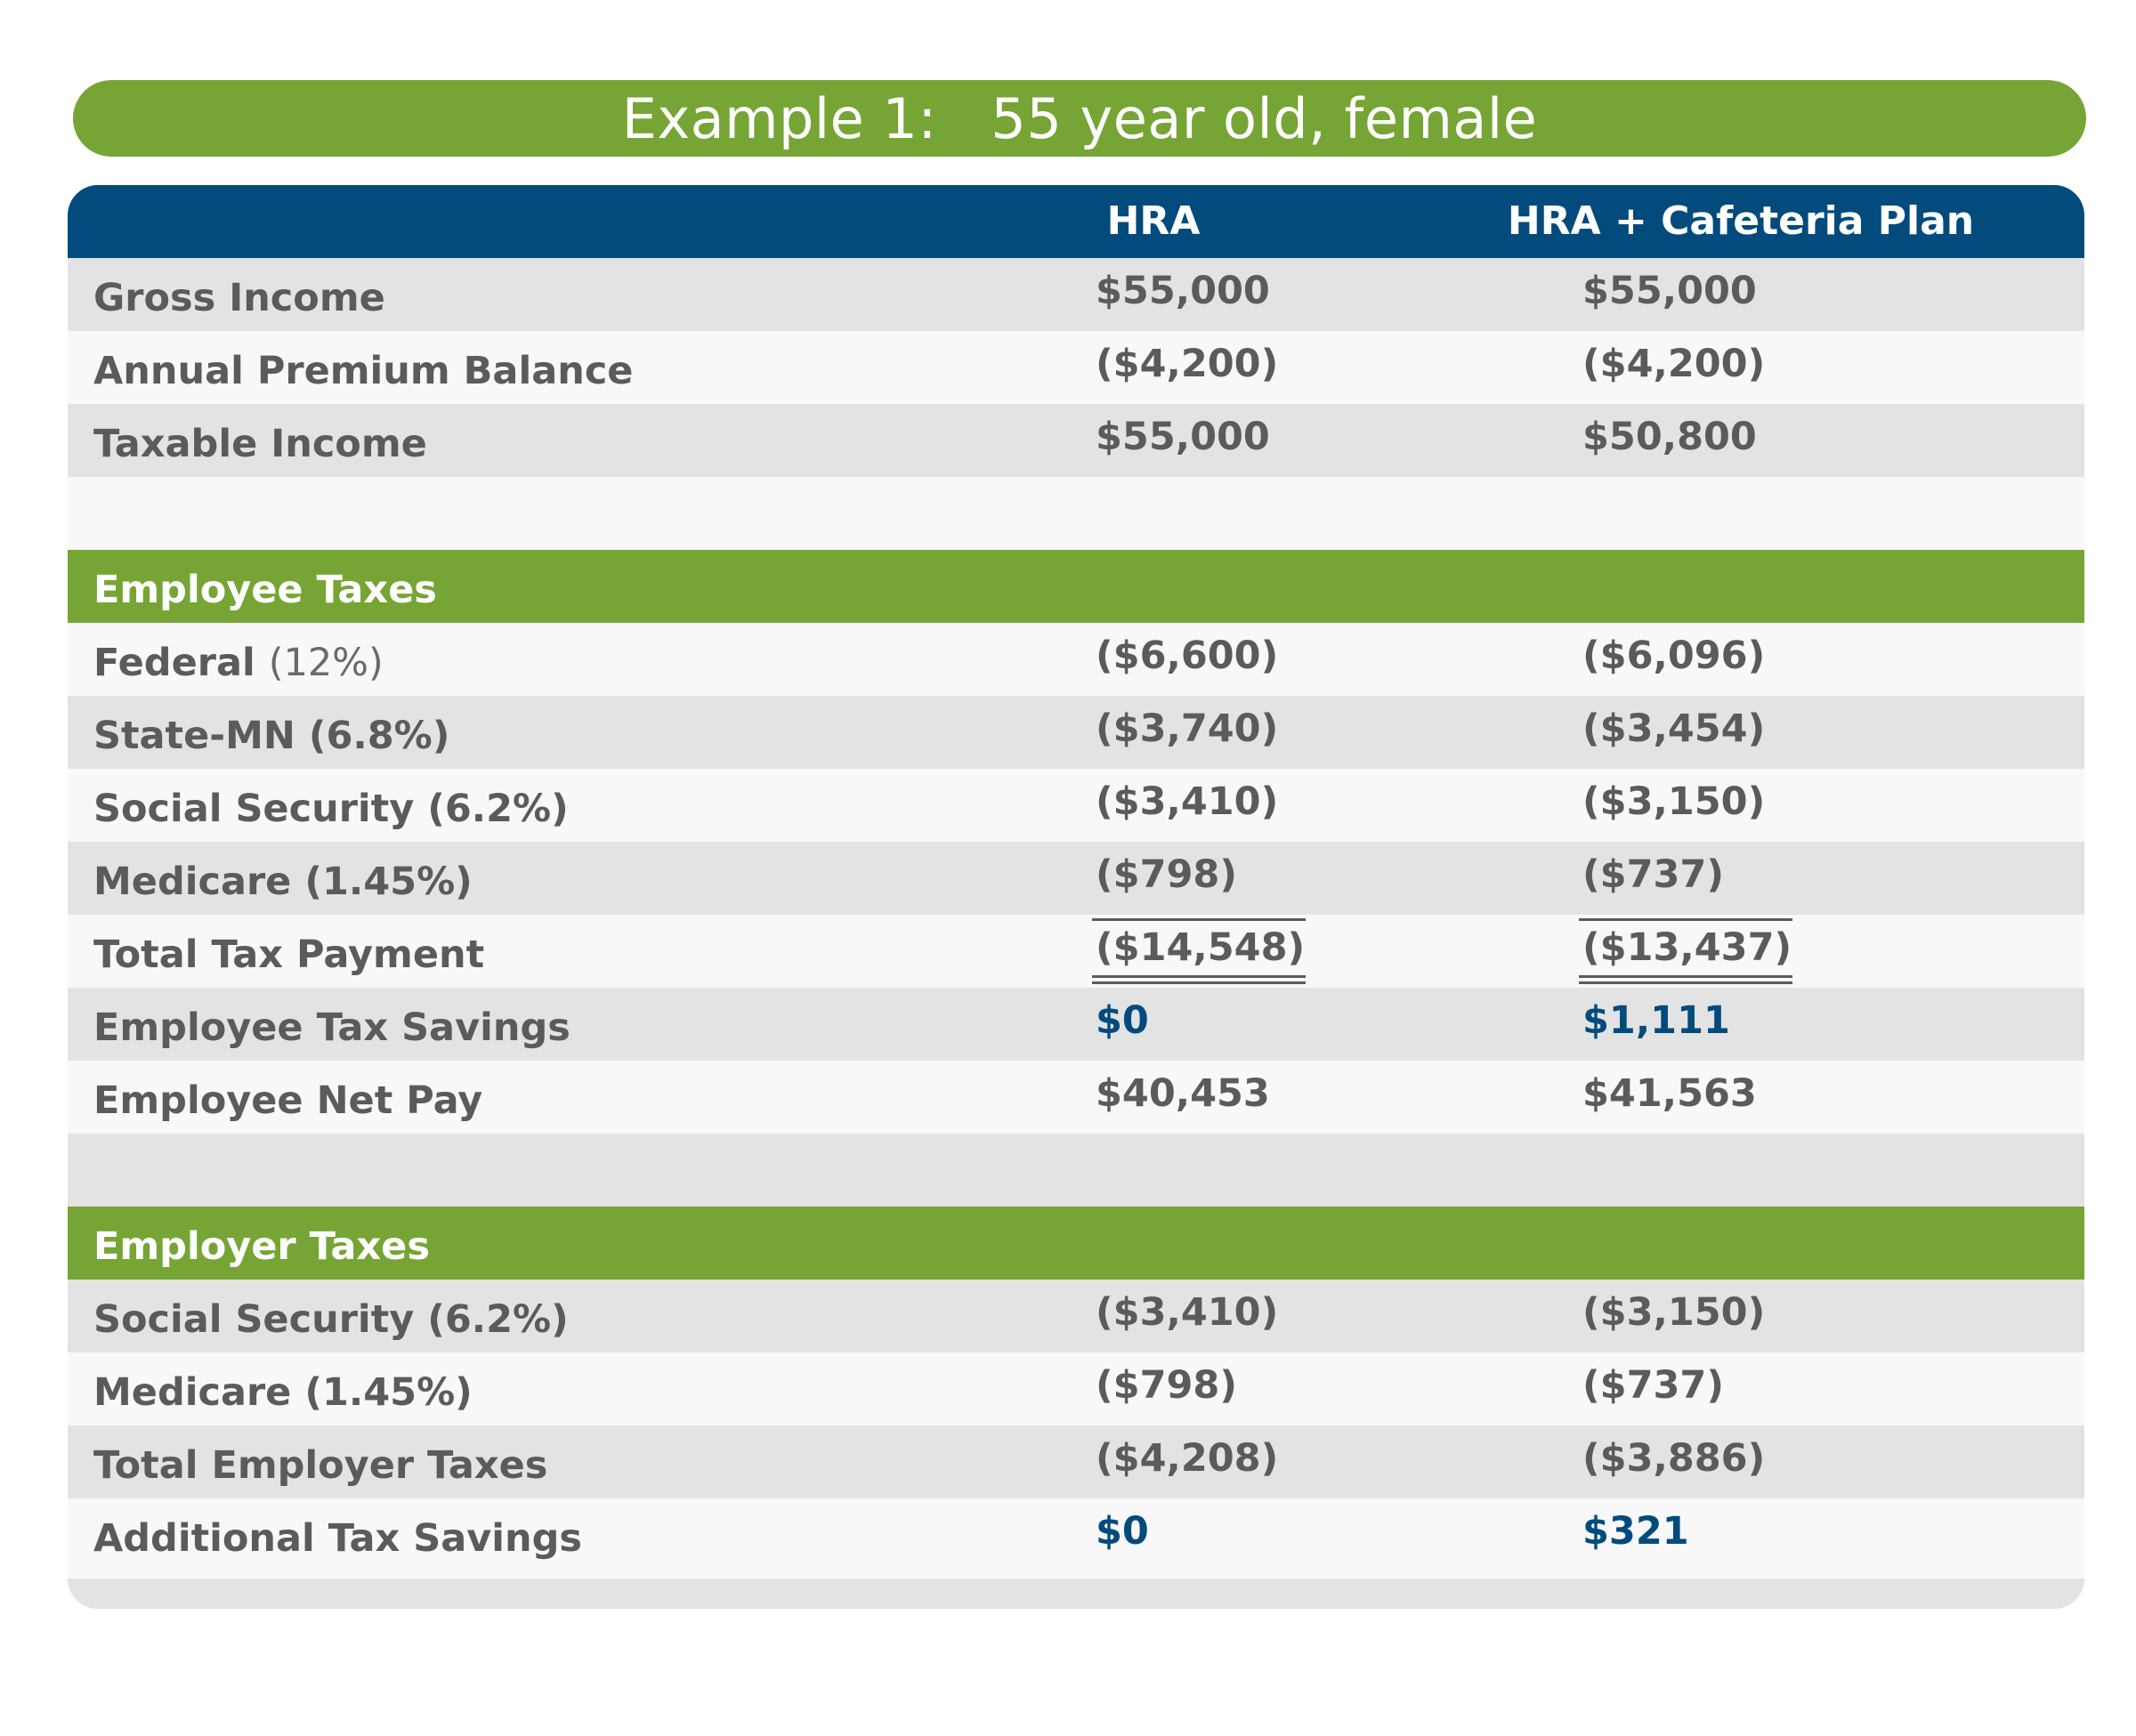 This screenshot has width=2136, height=1736. Describe the element at coordinates (1076, 1097) in the screenshot. I see `table-row-employee-net-pay: Employee Net Pay $40,453 $41,563` at that location.